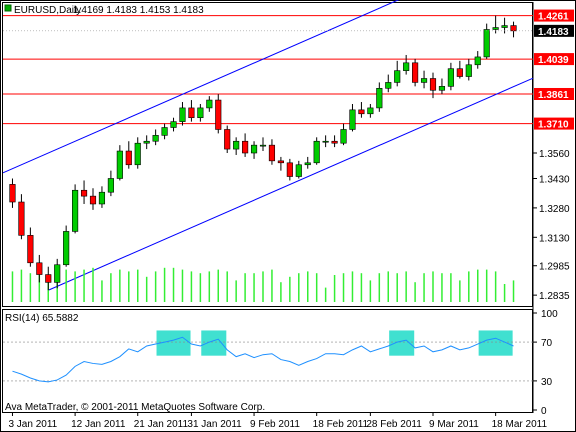  What do you see at coordinates (98, 424) in the screenshot?
I see `date-tick-label: 12 Jan 2011` at bounding box center [98, 424].